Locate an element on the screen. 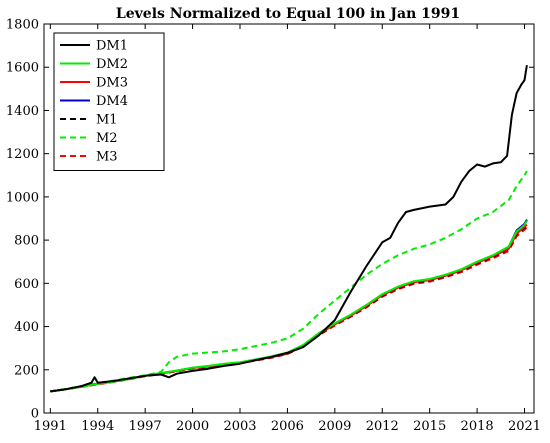 This screenshot has width=550, height=443. legend-label-dm2: DM2 is located at coordinates (112, 64).